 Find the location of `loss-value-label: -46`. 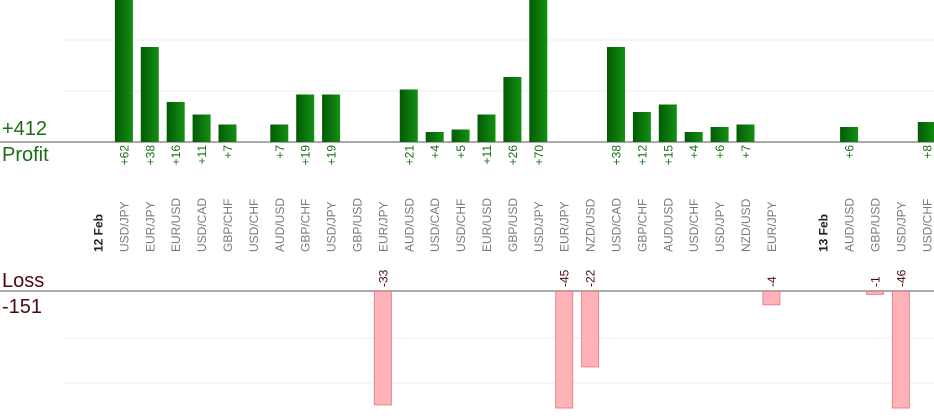

loss-value-label: -46 is located at coordinates (901, 278).